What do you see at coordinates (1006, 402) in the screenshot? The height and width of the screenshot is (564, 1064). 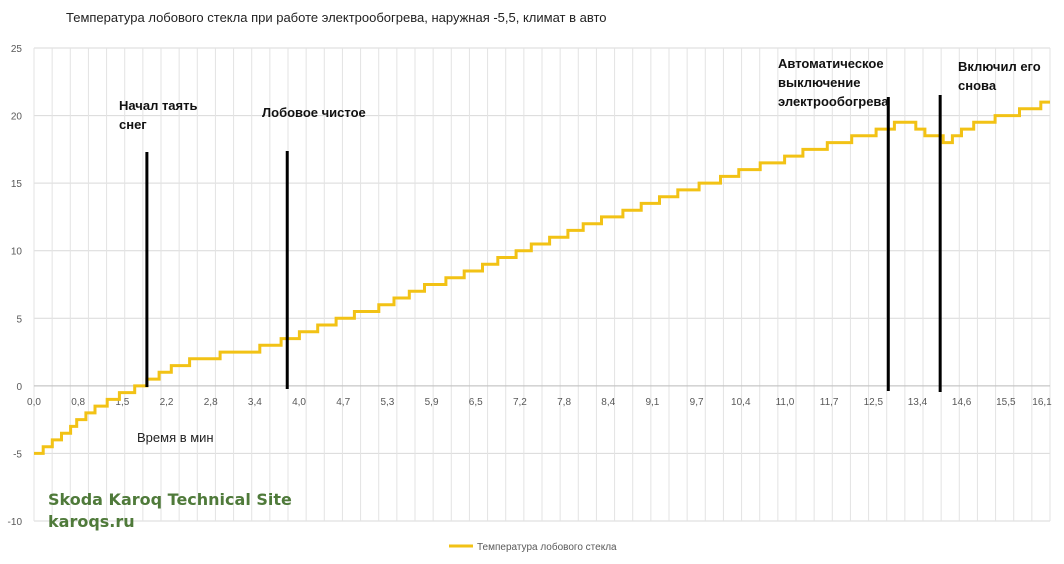 I see `x-tick-label: 15,5` at bounding box center [1006, 402].